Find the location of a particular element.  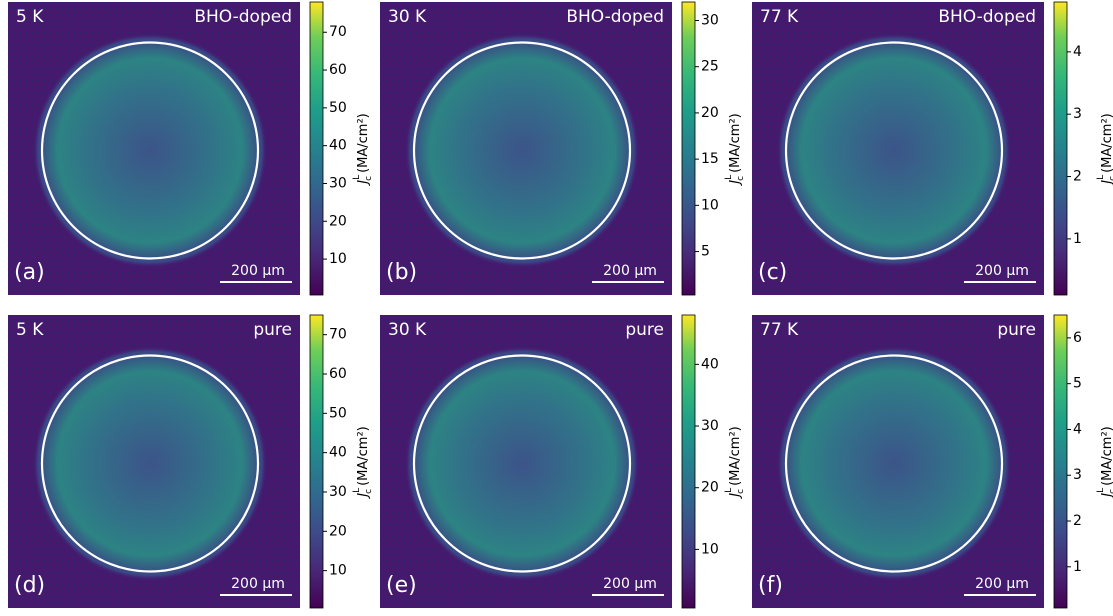

panel-label: (d) is located at coordinates (29, 585).